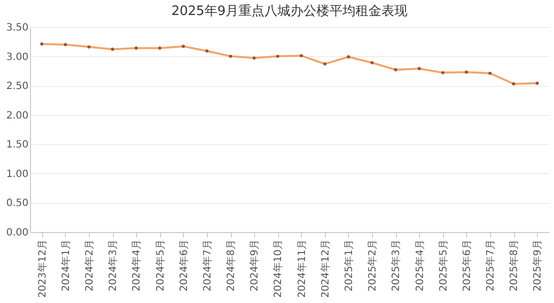 This screenshot has width=554, height=303. I want to click on chart-title: 2025年9月重点八城办公楼平均租金表现, so click(289, 11).